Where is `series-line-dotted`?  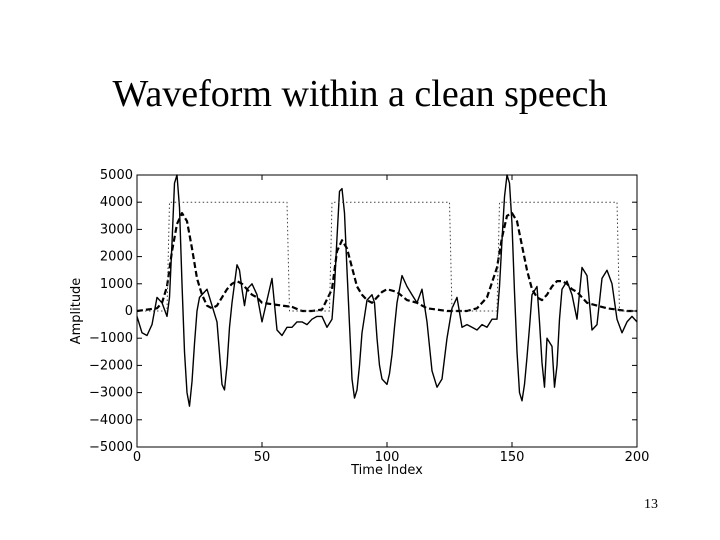
series-line-dotted is located at coordinates (387, 256).